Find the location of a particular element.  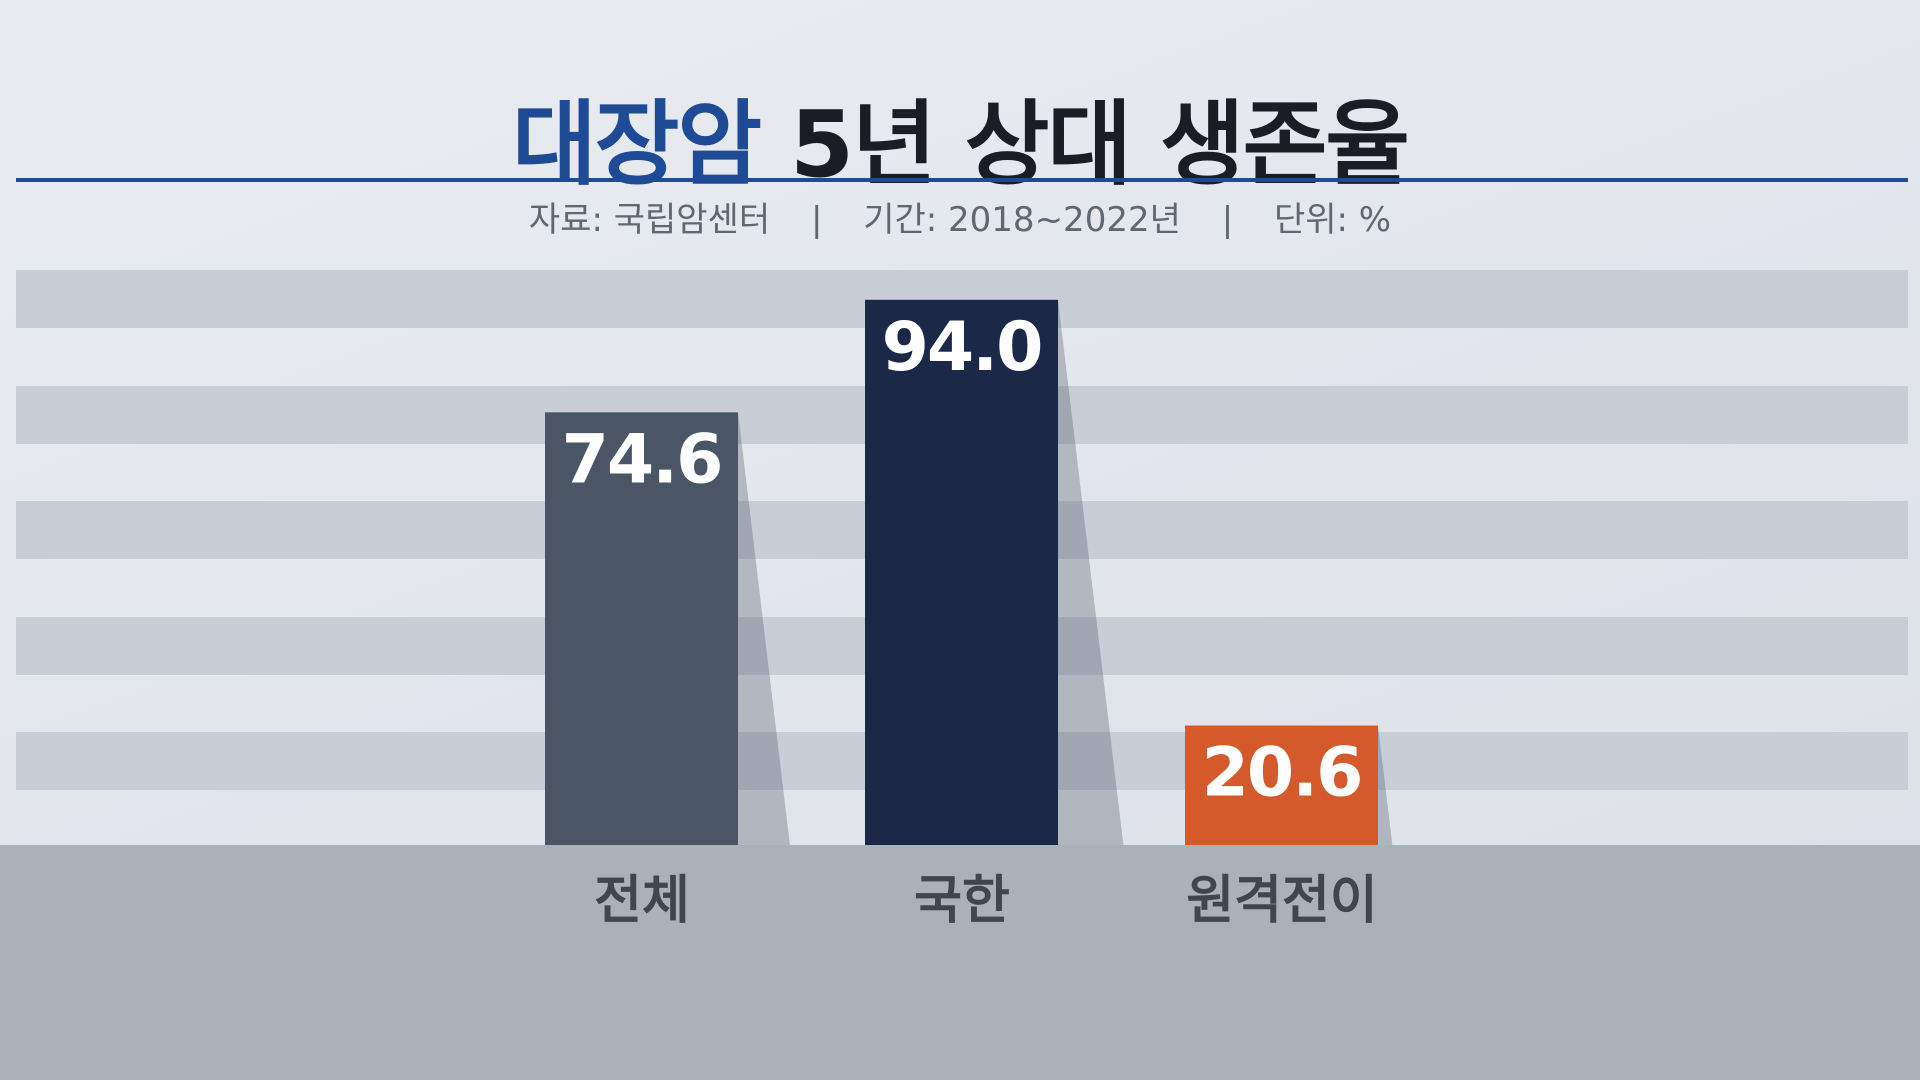

value-label: 94.0 is located at coordinates (962, 347).